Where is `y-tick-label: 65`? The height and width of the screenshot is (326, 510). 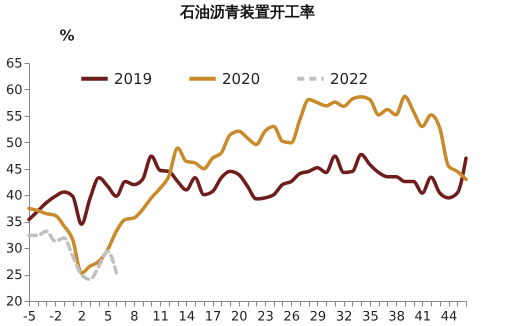
y-tick-label: 65 is located at coordinates (14, 64).